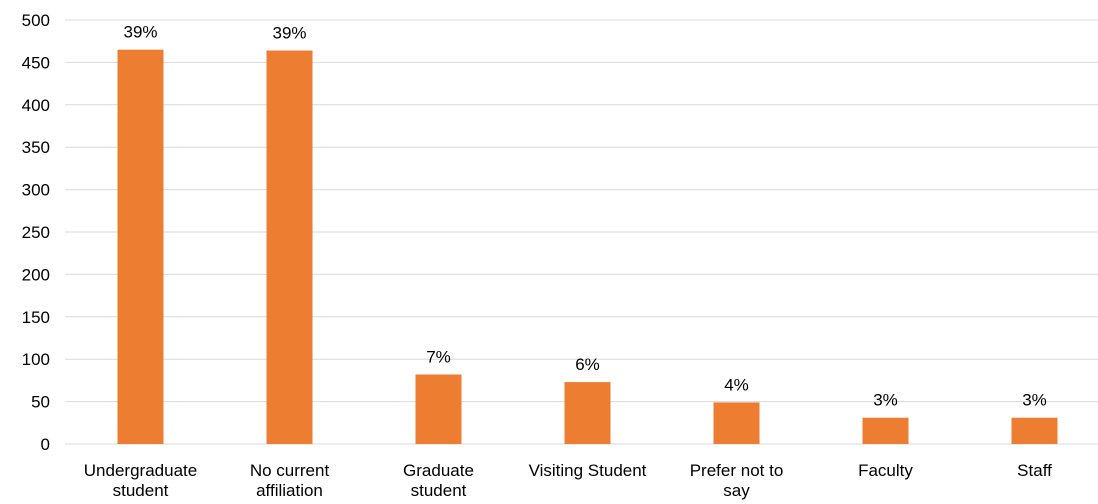 This screenshot has width=1098, height=504. Describe the element at coordinates (36, 62) in the screenshot. I see `y-tick-label: 450` at that location.